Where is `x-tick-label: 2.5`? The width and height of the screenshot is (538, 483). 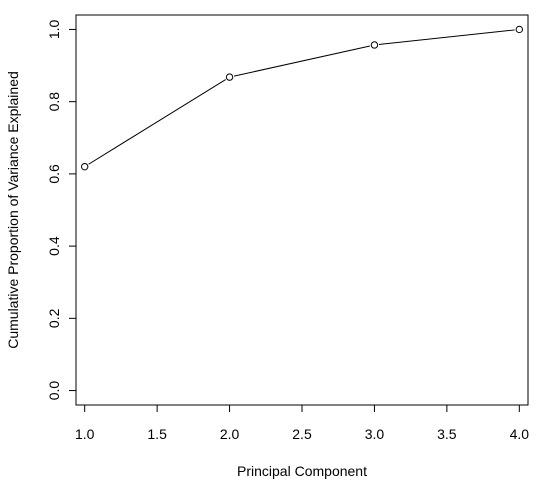 x-tick-label: 2.5 is located at coordinates (302, 434).